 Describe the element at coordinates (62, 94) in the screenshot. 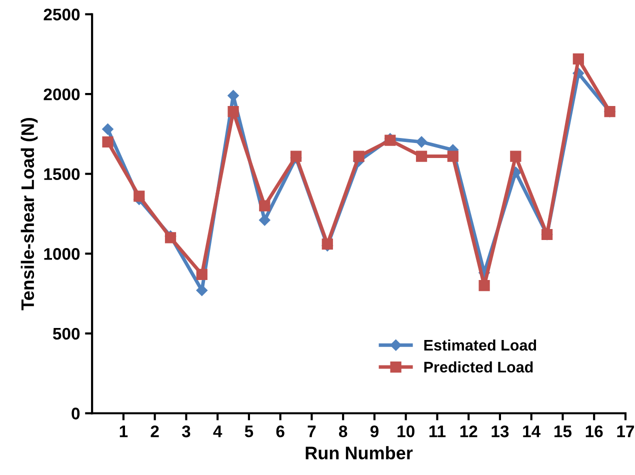

I see `y-tick-label: 2000` at that location.